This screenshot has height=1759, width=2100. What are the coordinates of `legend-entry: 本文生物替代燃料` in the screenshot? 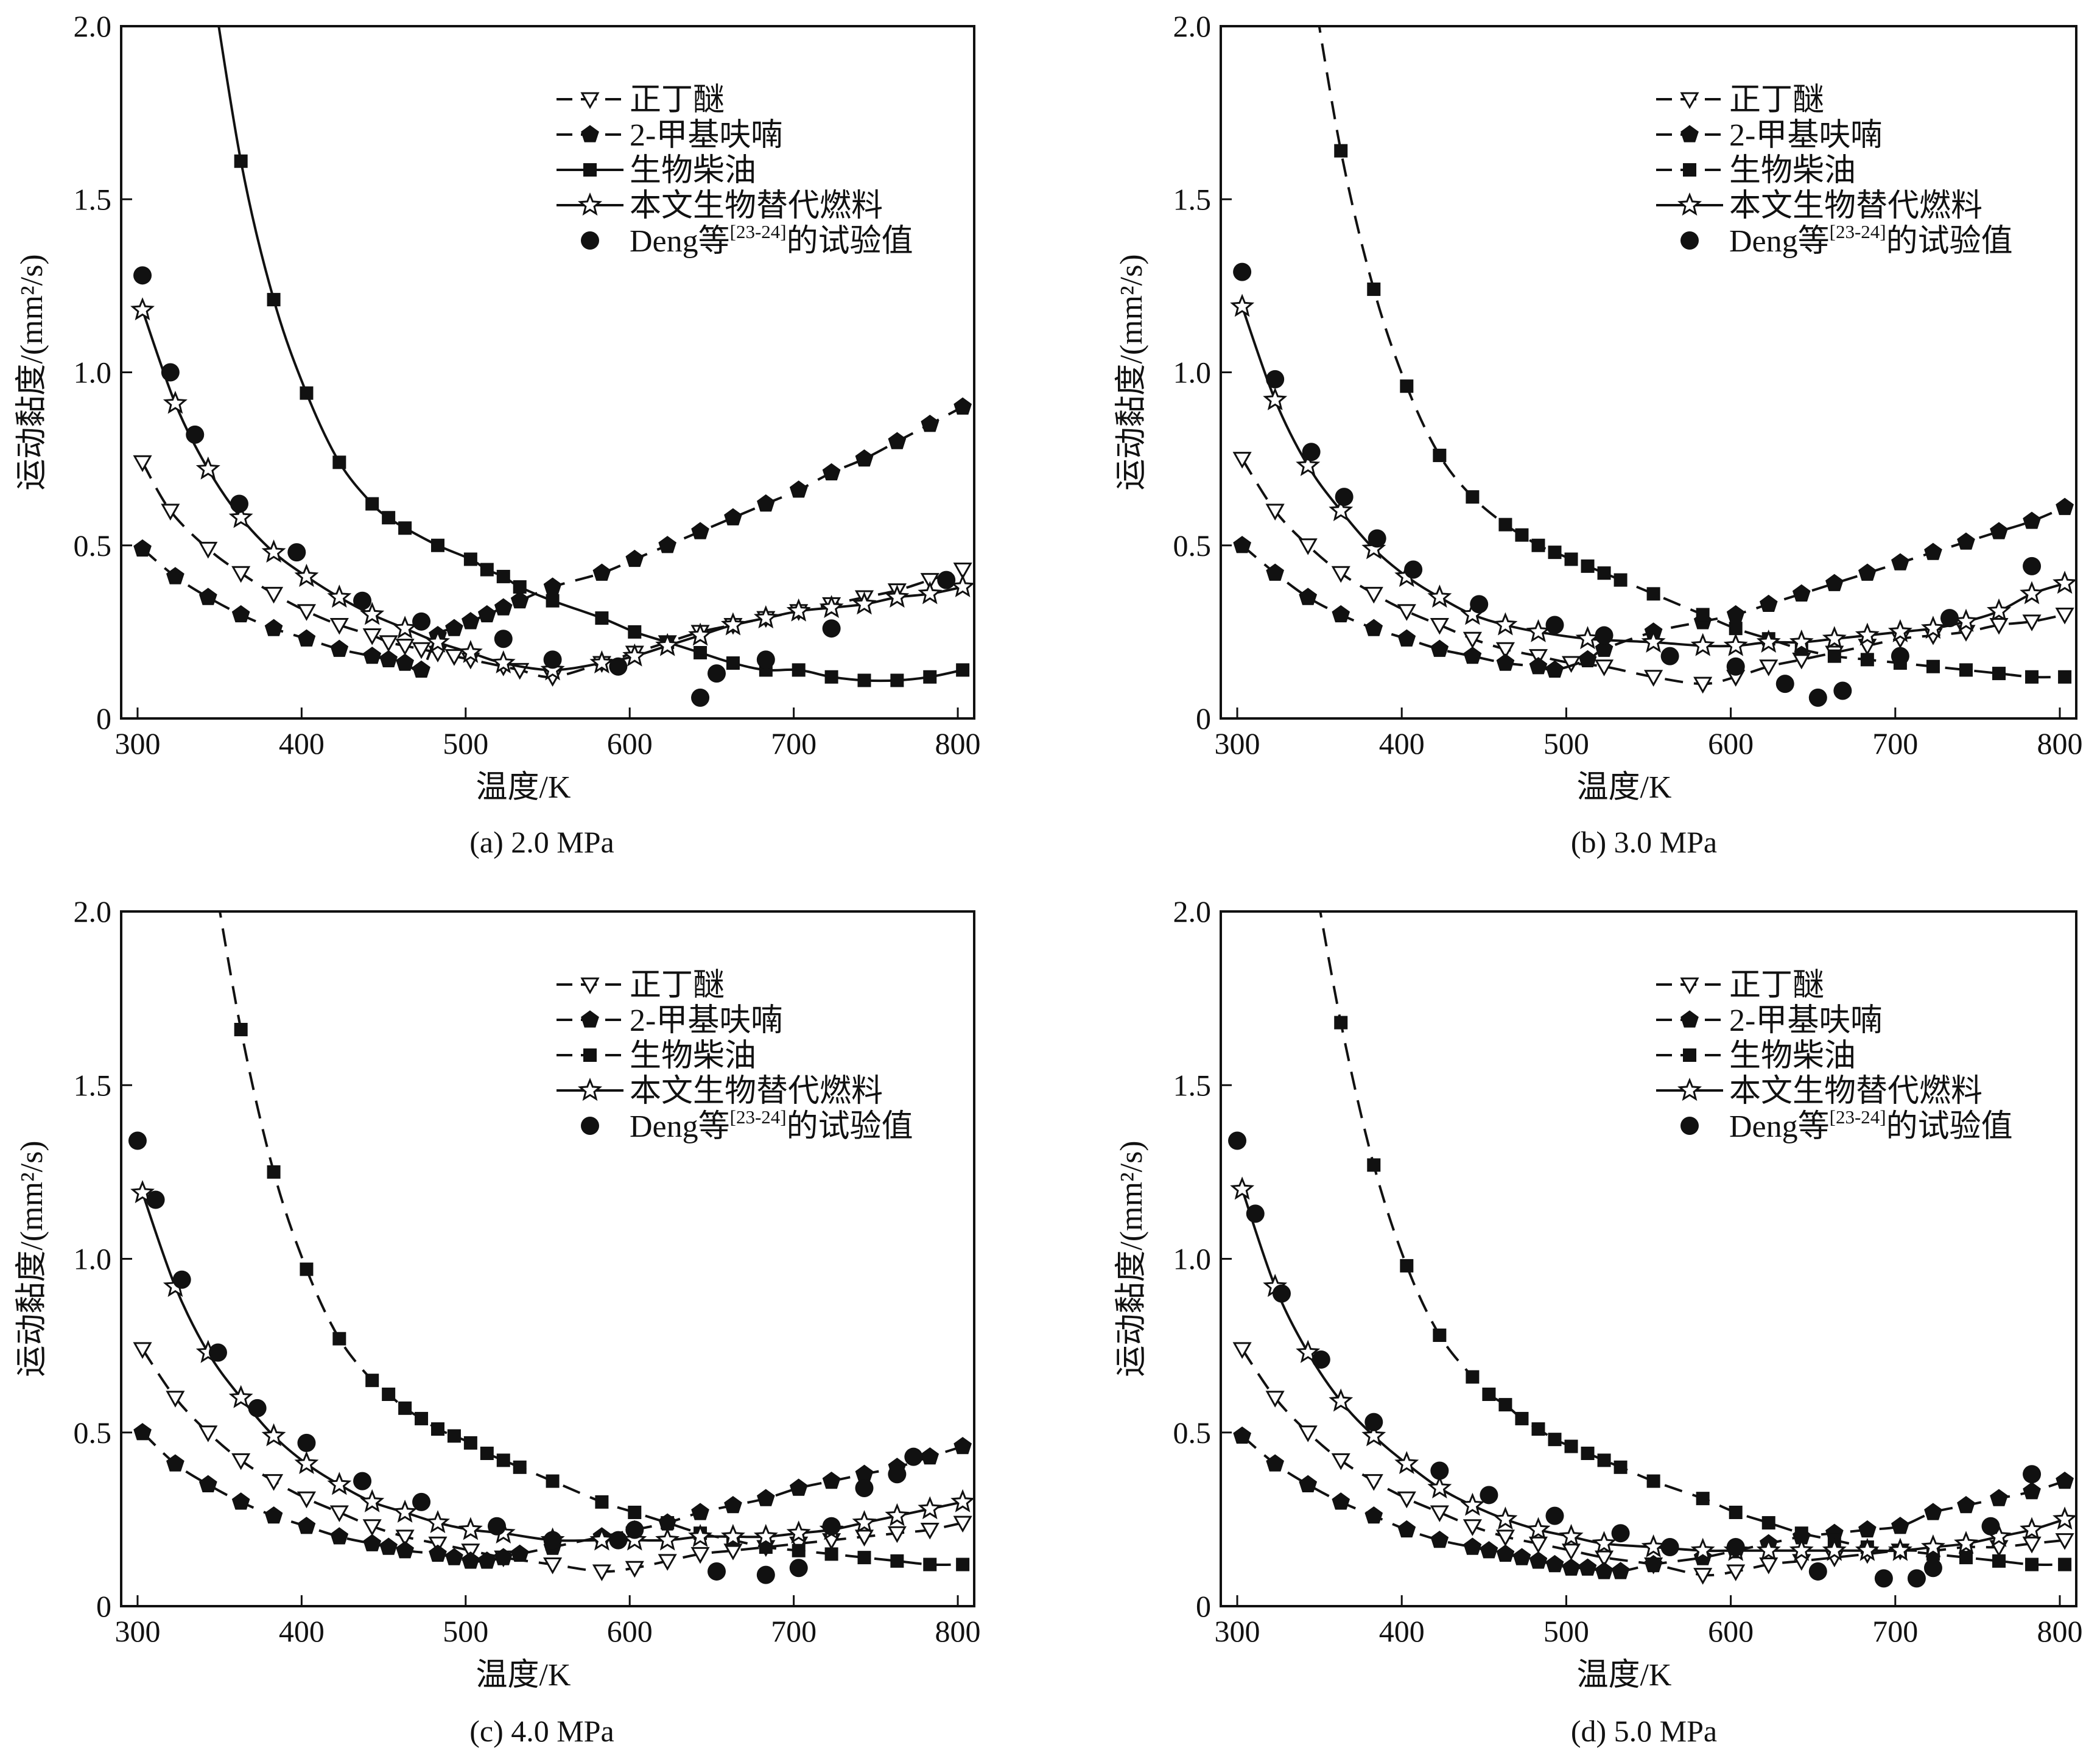 It's located at (720, 206).